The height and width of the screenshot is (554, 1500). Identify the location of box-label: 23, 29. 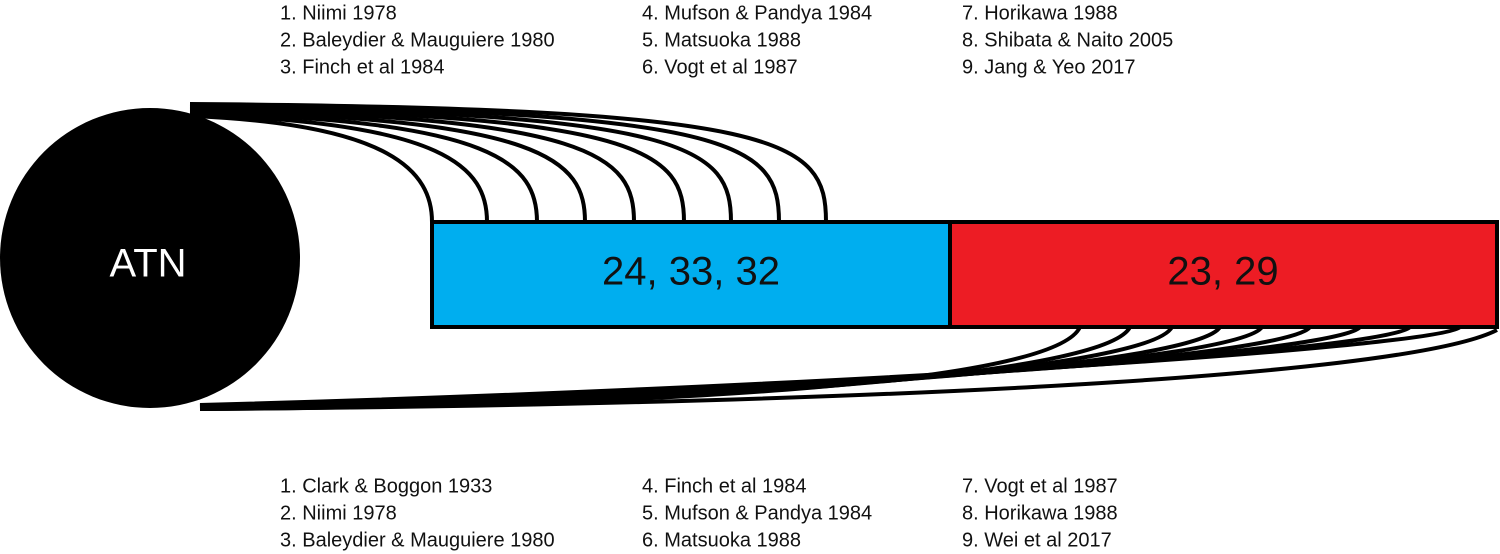
(1222, 272).